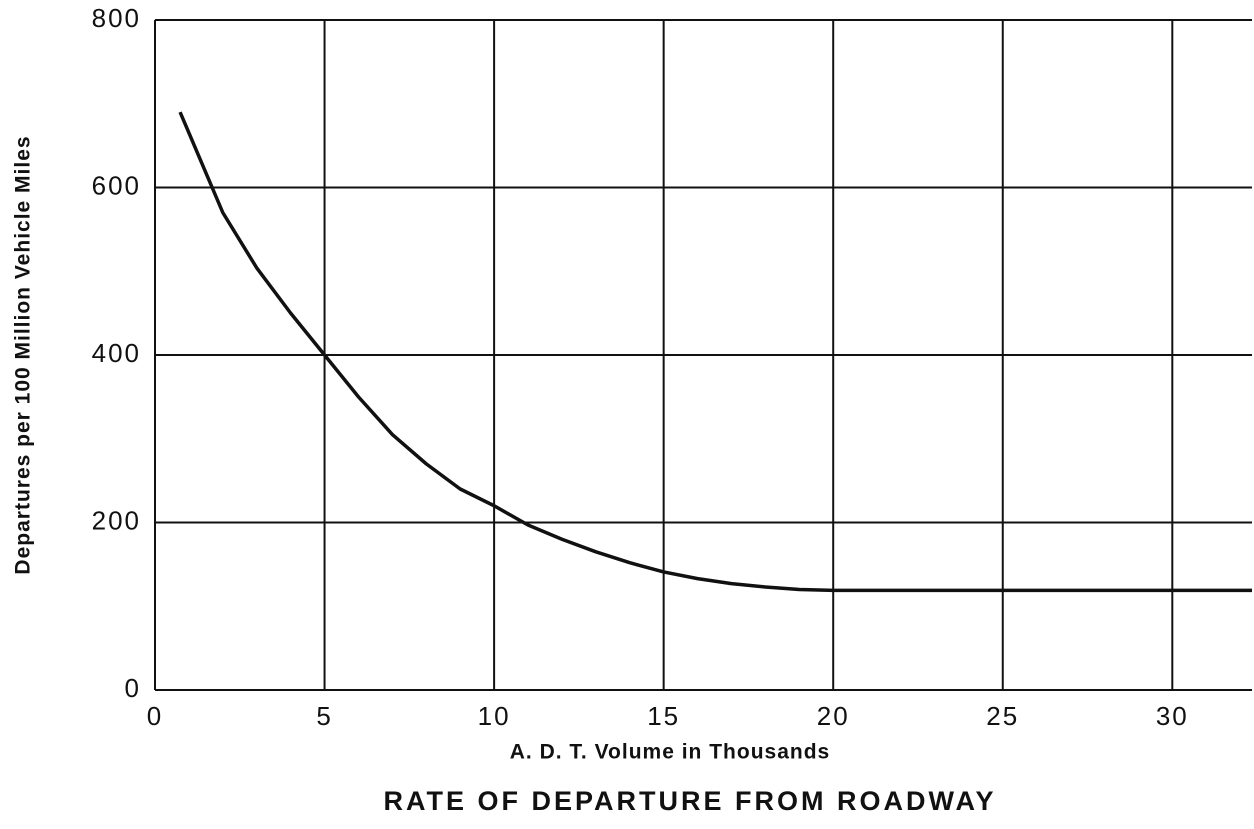 Image resolution: width=1254 pixels, height=829 pixels. I want to click on x-tick-label: 25, so click(1002, 716).